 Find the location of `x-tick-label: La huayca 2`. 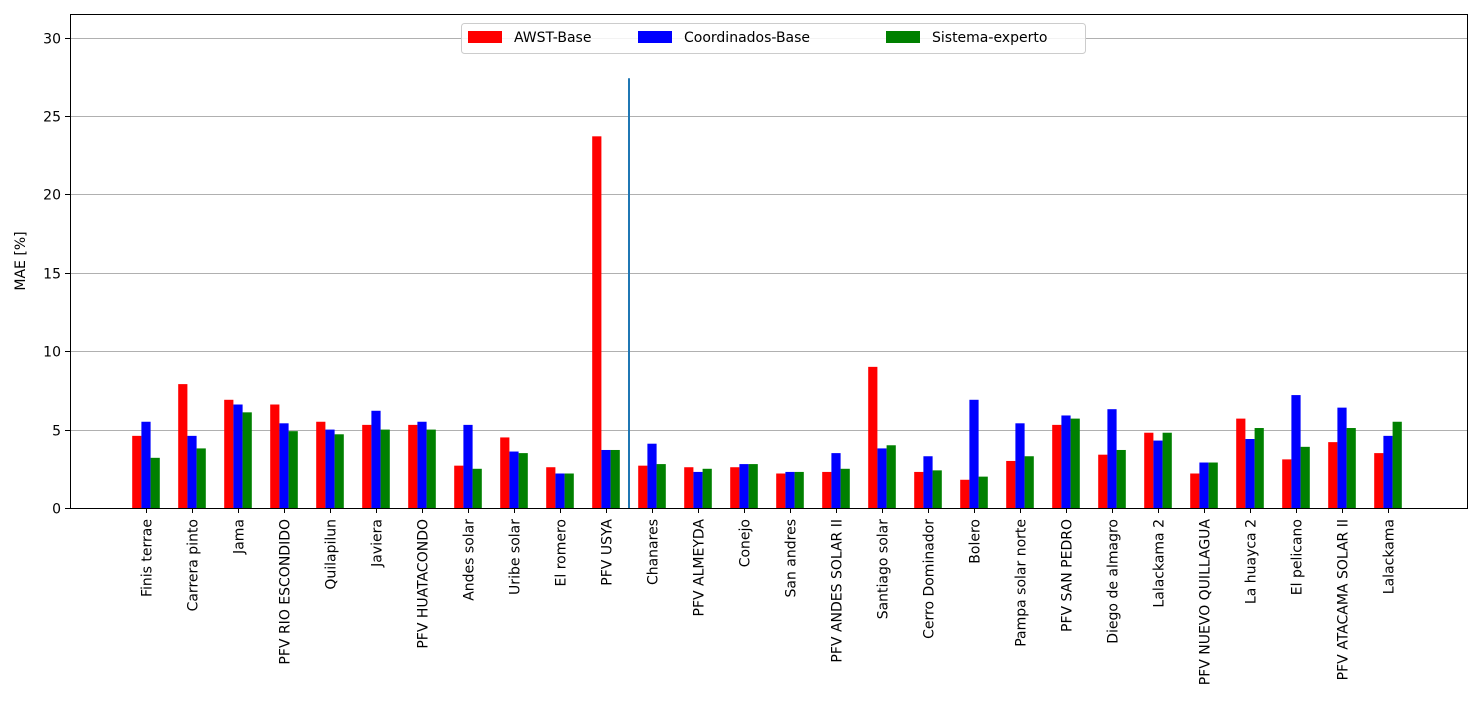

x-tick-label: La huayca 2 is located at coordinates (1252, 561).